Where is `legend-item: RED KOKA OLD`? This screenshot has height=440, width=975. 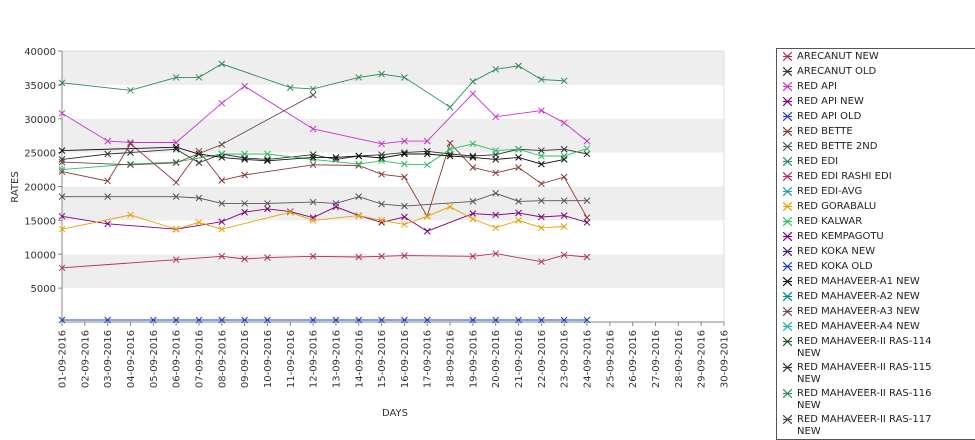
legend-item: RED KOKA OLD is located at coordinates (876, 266).